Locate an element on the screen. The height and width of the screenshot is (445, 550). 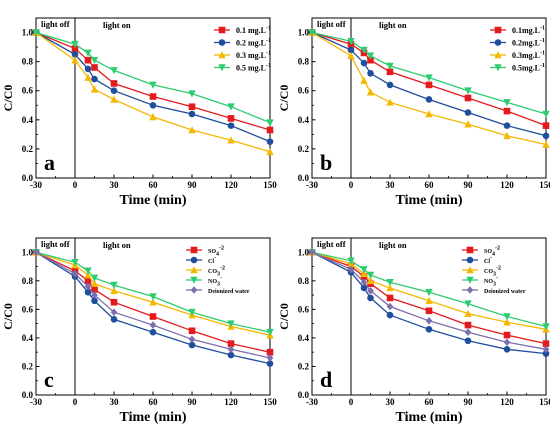
panel-letter: b is located at coordinates (326, 162).